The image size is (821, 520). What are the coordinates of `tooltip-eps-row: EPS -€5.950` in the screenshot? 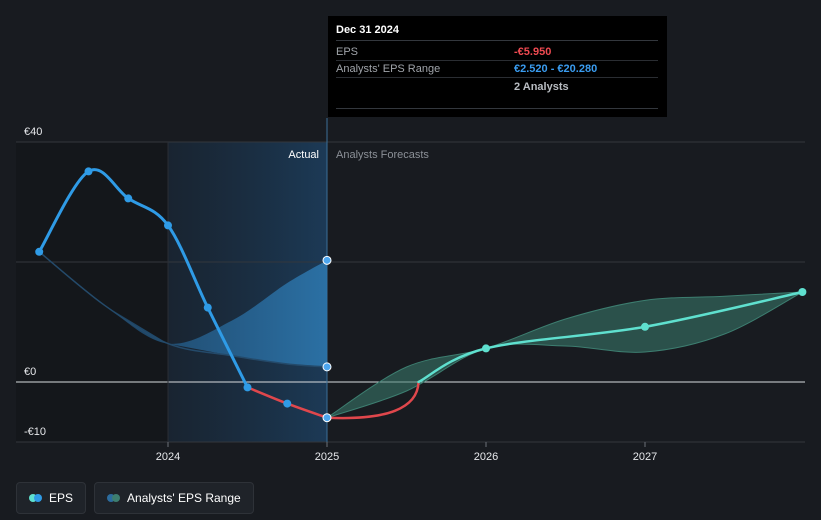 It's located at (497, 52).